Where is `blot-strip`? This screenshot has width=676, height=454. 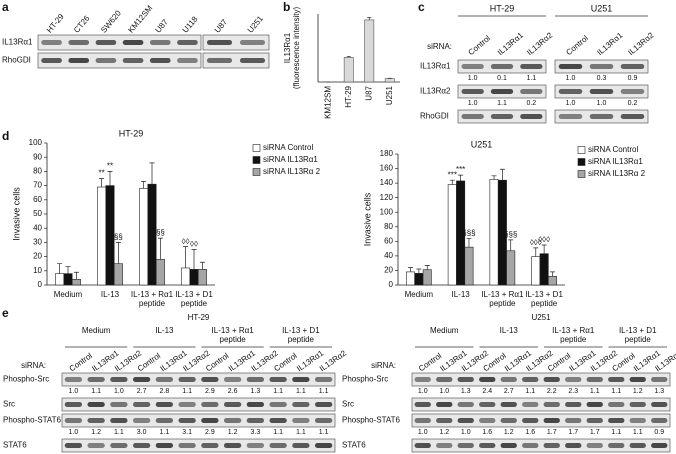 blot-strip is located at coordinates (541, 420).